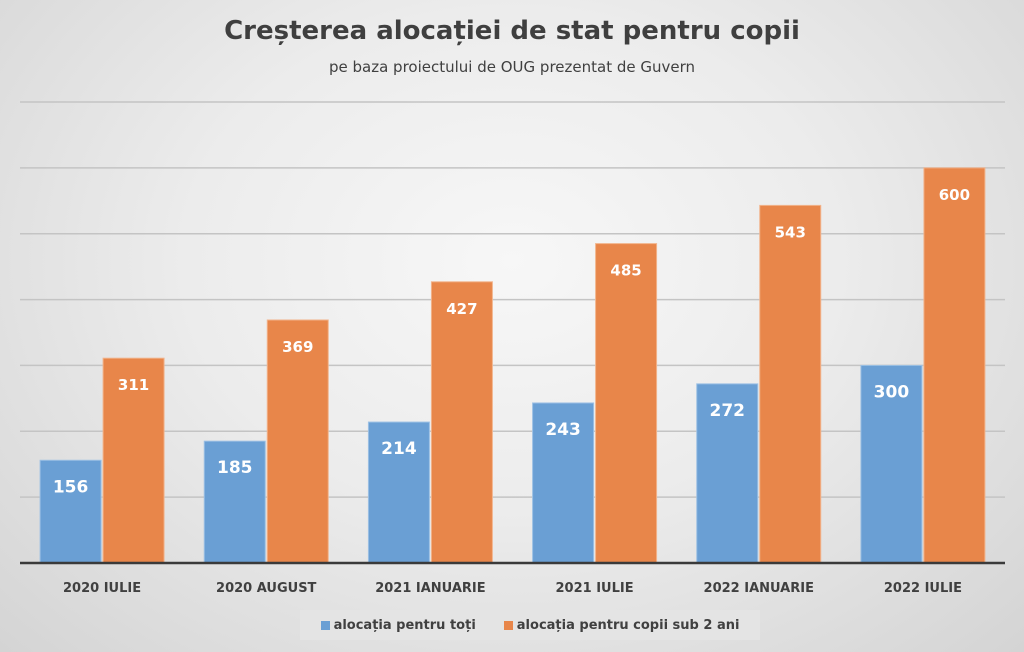 This screenshot has height=652, width=1024. What do you see at coordinates (71, 487) in the screenshot?
I see `data-label: 156` at bounding box center [71, 487].